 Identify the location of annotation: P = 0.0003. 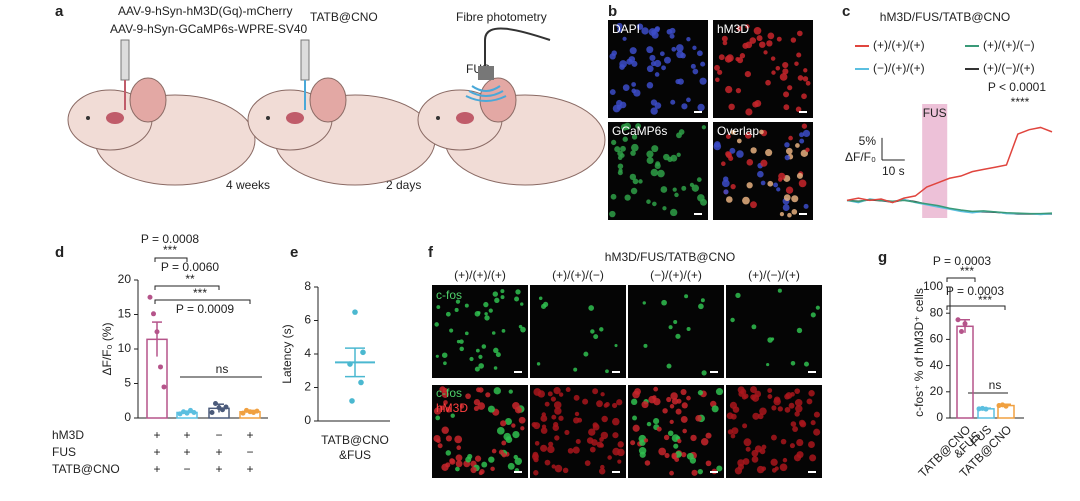
(975, 291).